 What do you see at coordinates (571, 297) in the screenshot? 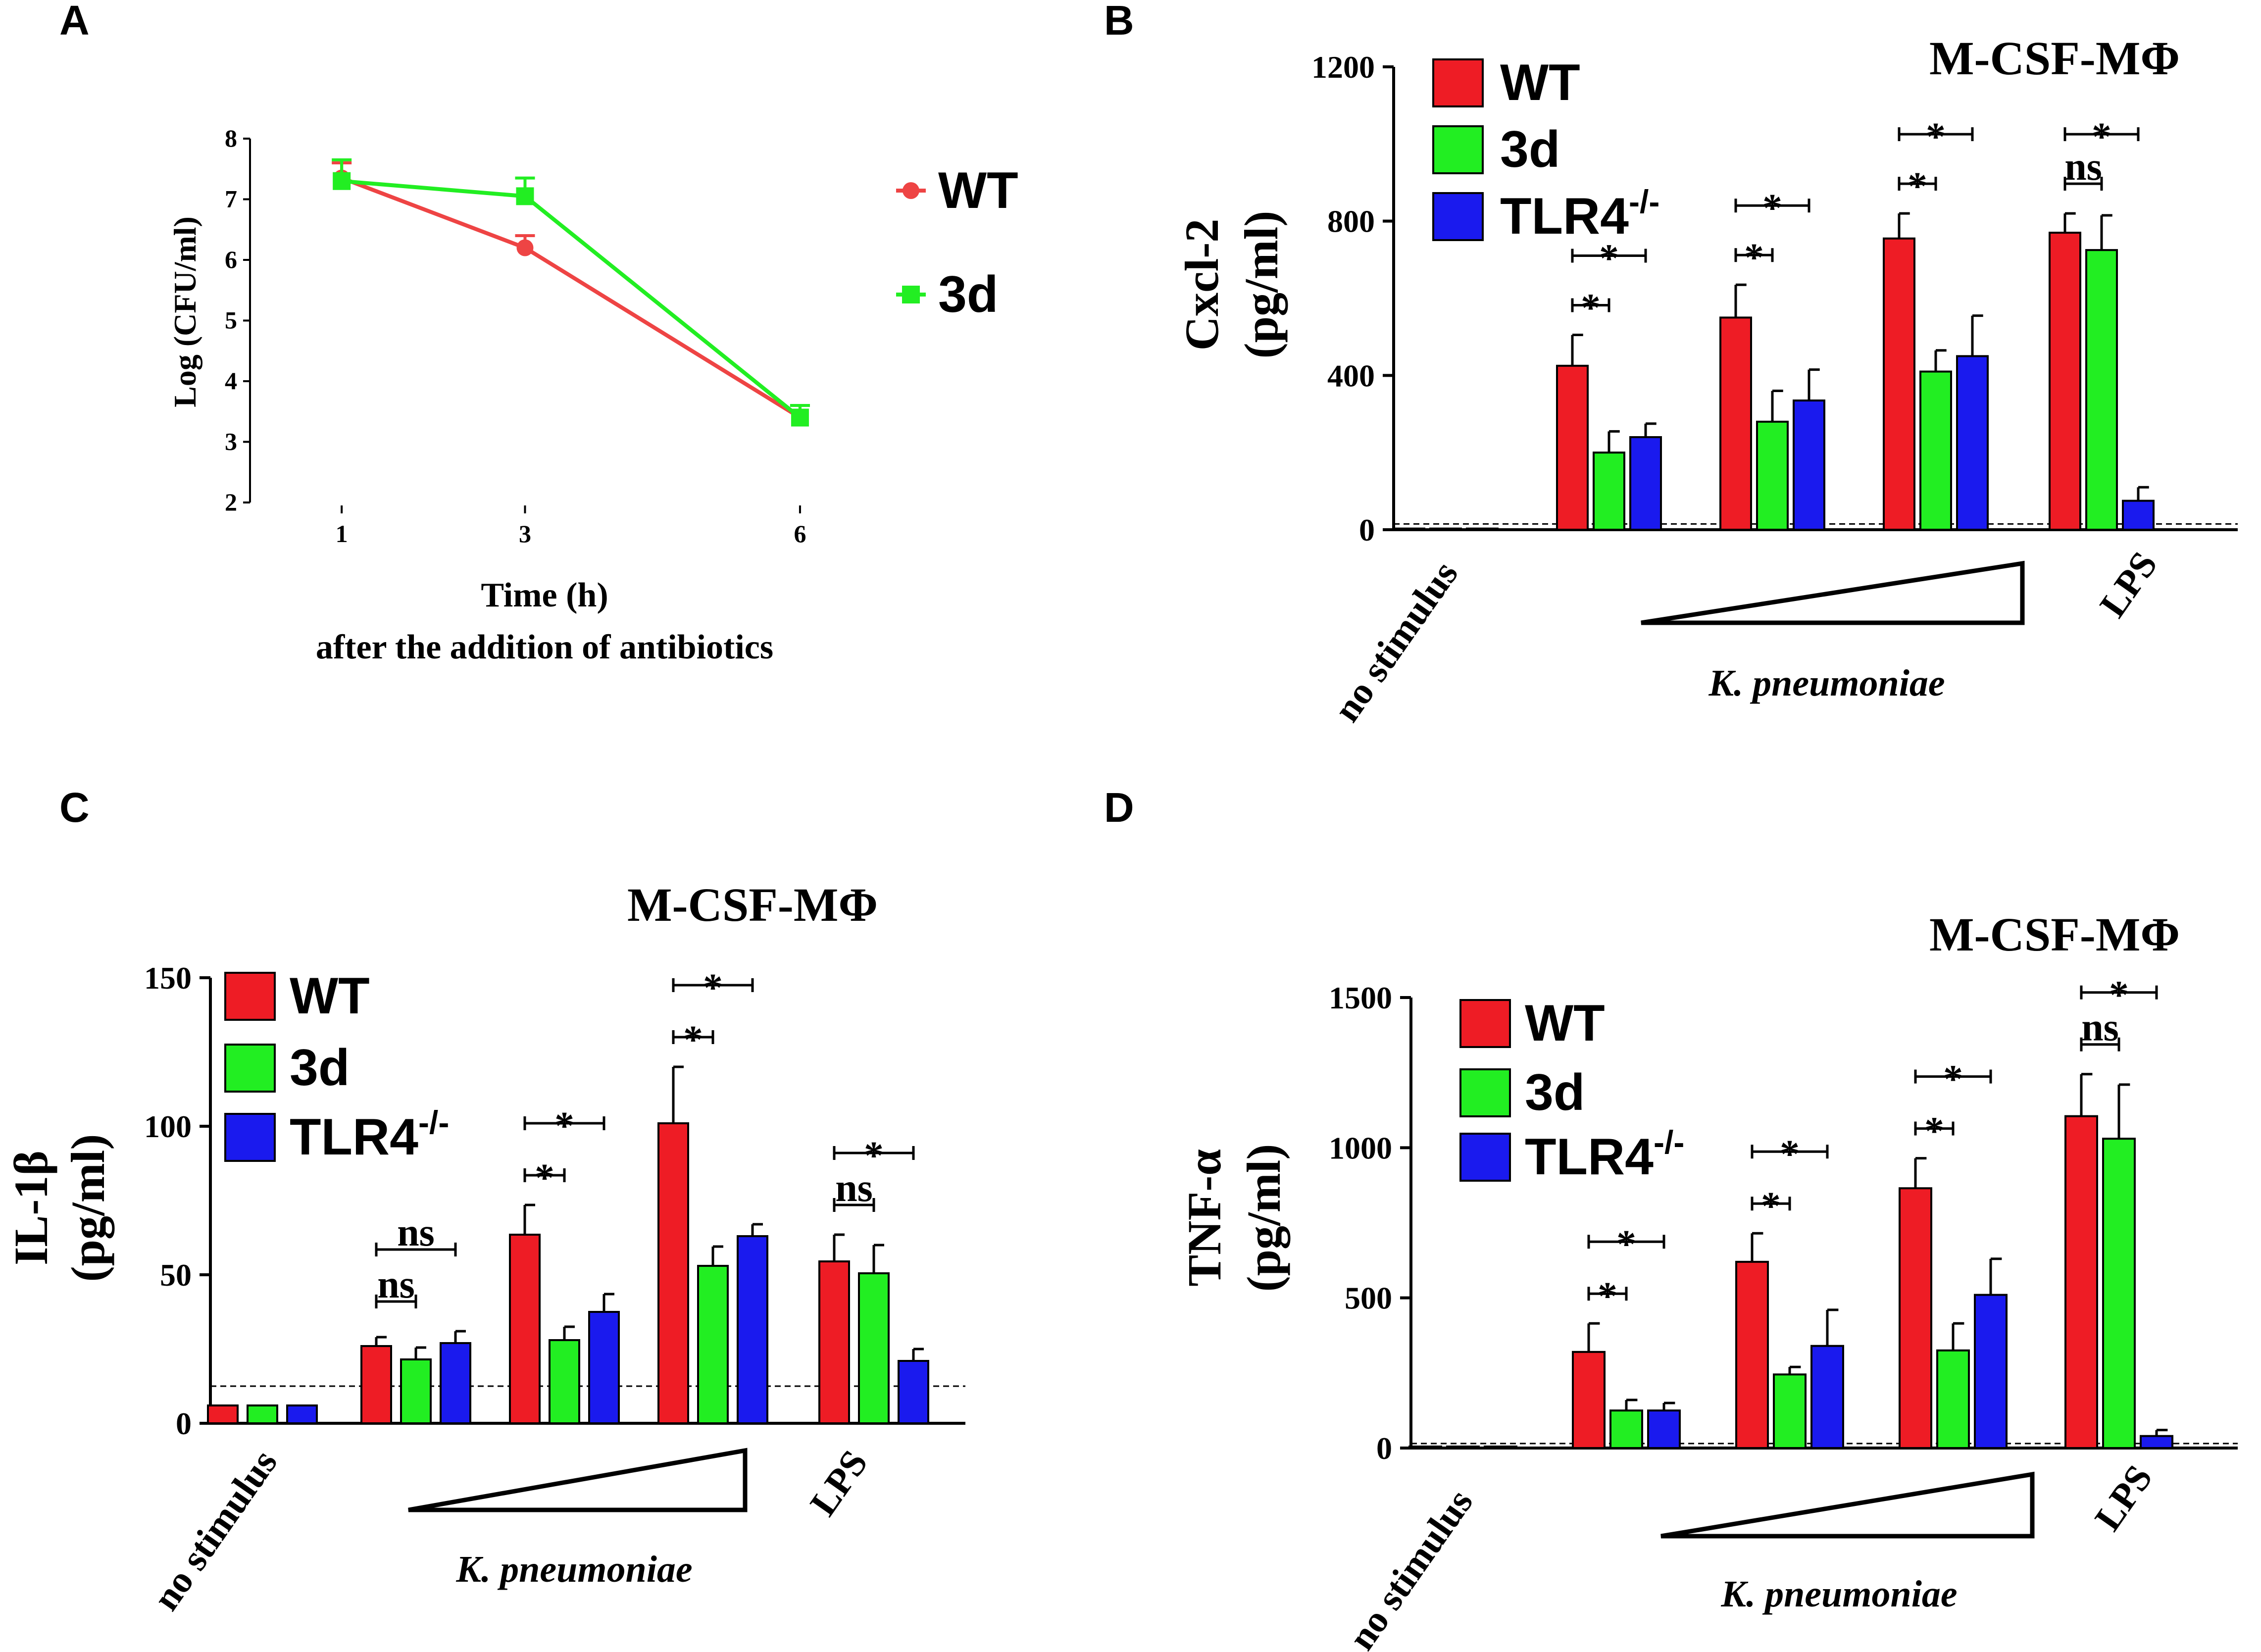
I see `series-line-WT` at bounding box center [571, 297].